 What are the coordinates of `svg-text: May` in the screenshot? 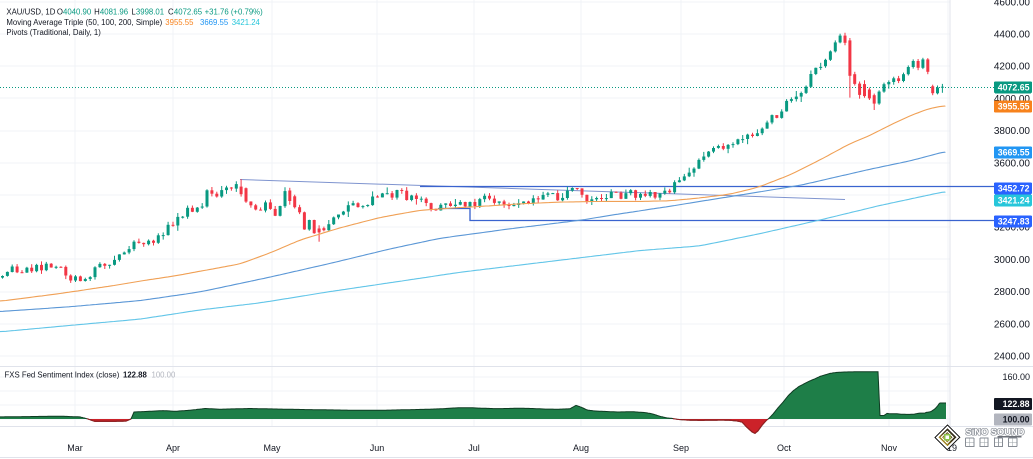 It's located at (272, 448).